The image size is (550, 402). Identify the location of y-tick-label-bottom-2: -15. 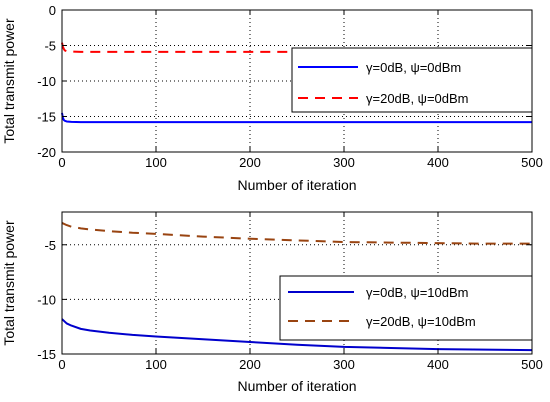
(46, 354).